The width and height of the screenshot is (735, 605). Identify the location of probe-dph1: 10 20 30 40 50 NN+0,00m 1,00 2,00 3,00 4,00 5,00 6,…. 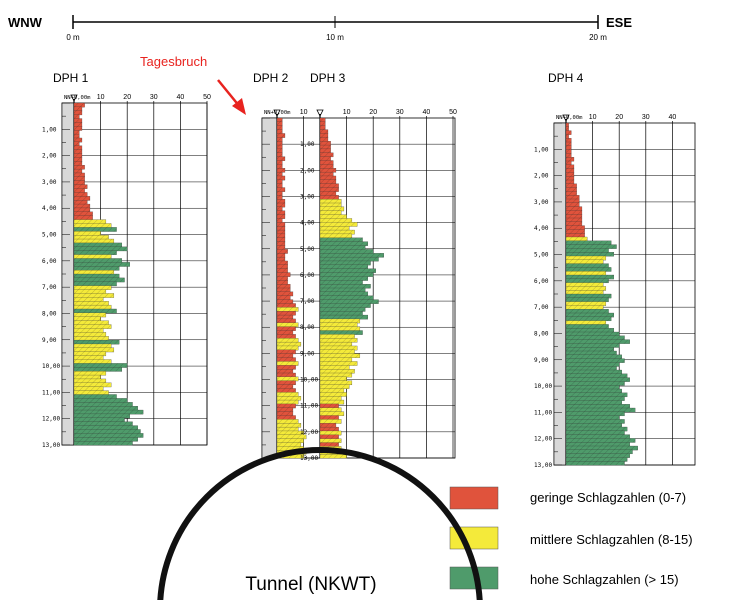
(126, 271).